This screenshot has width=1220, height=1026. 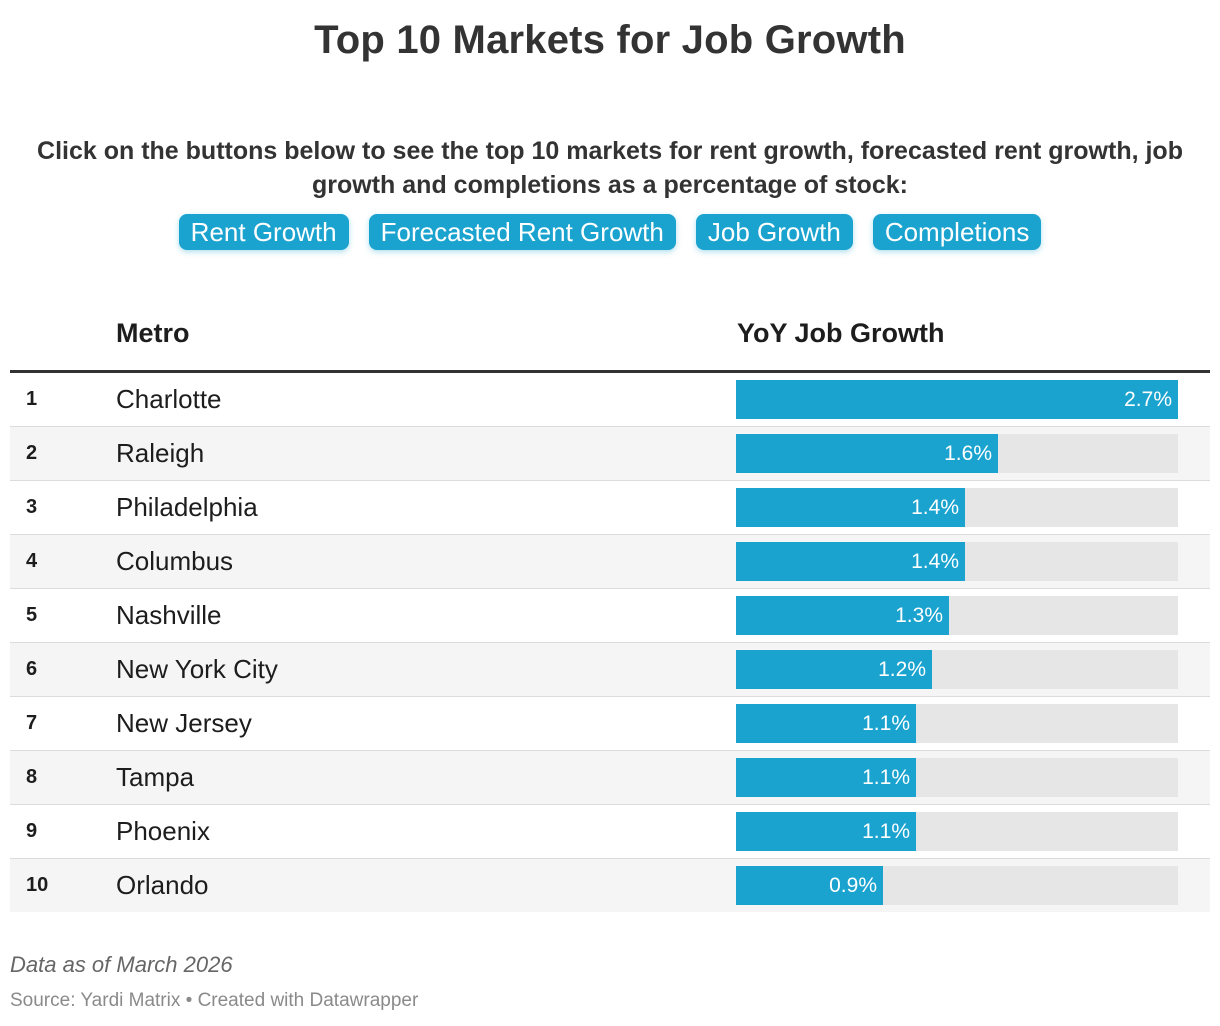 What do you see at coordinates (32, 615) in the screenshot?
I see `rank-cell: 5` at bounding box center [32, 615].